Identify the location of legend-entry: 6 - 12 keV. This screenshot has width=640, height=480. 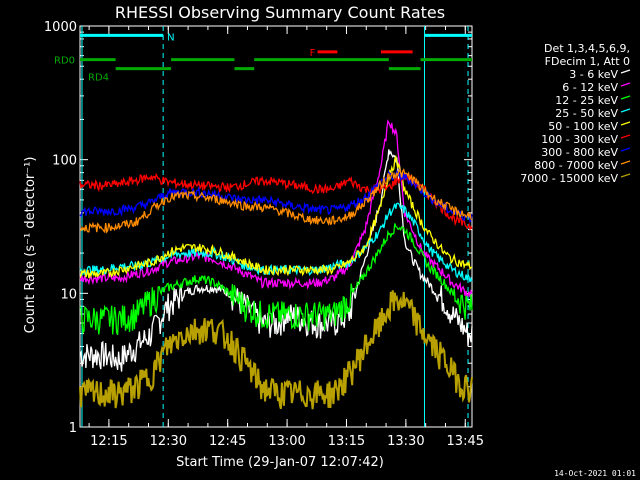
(590, 87).